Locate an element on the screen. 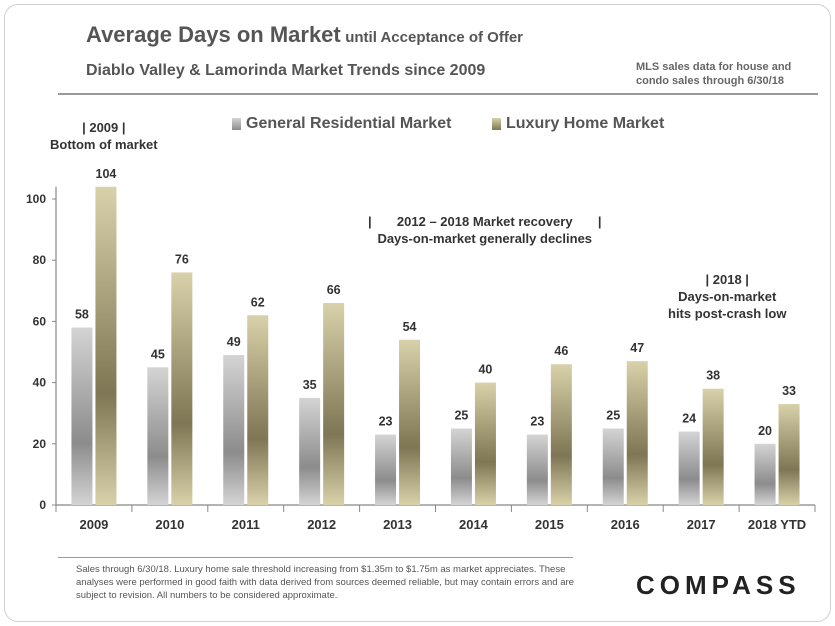 This screenshot has width=835, height=626. data-label-luxury: 76 is located at coordinates (182, 259).